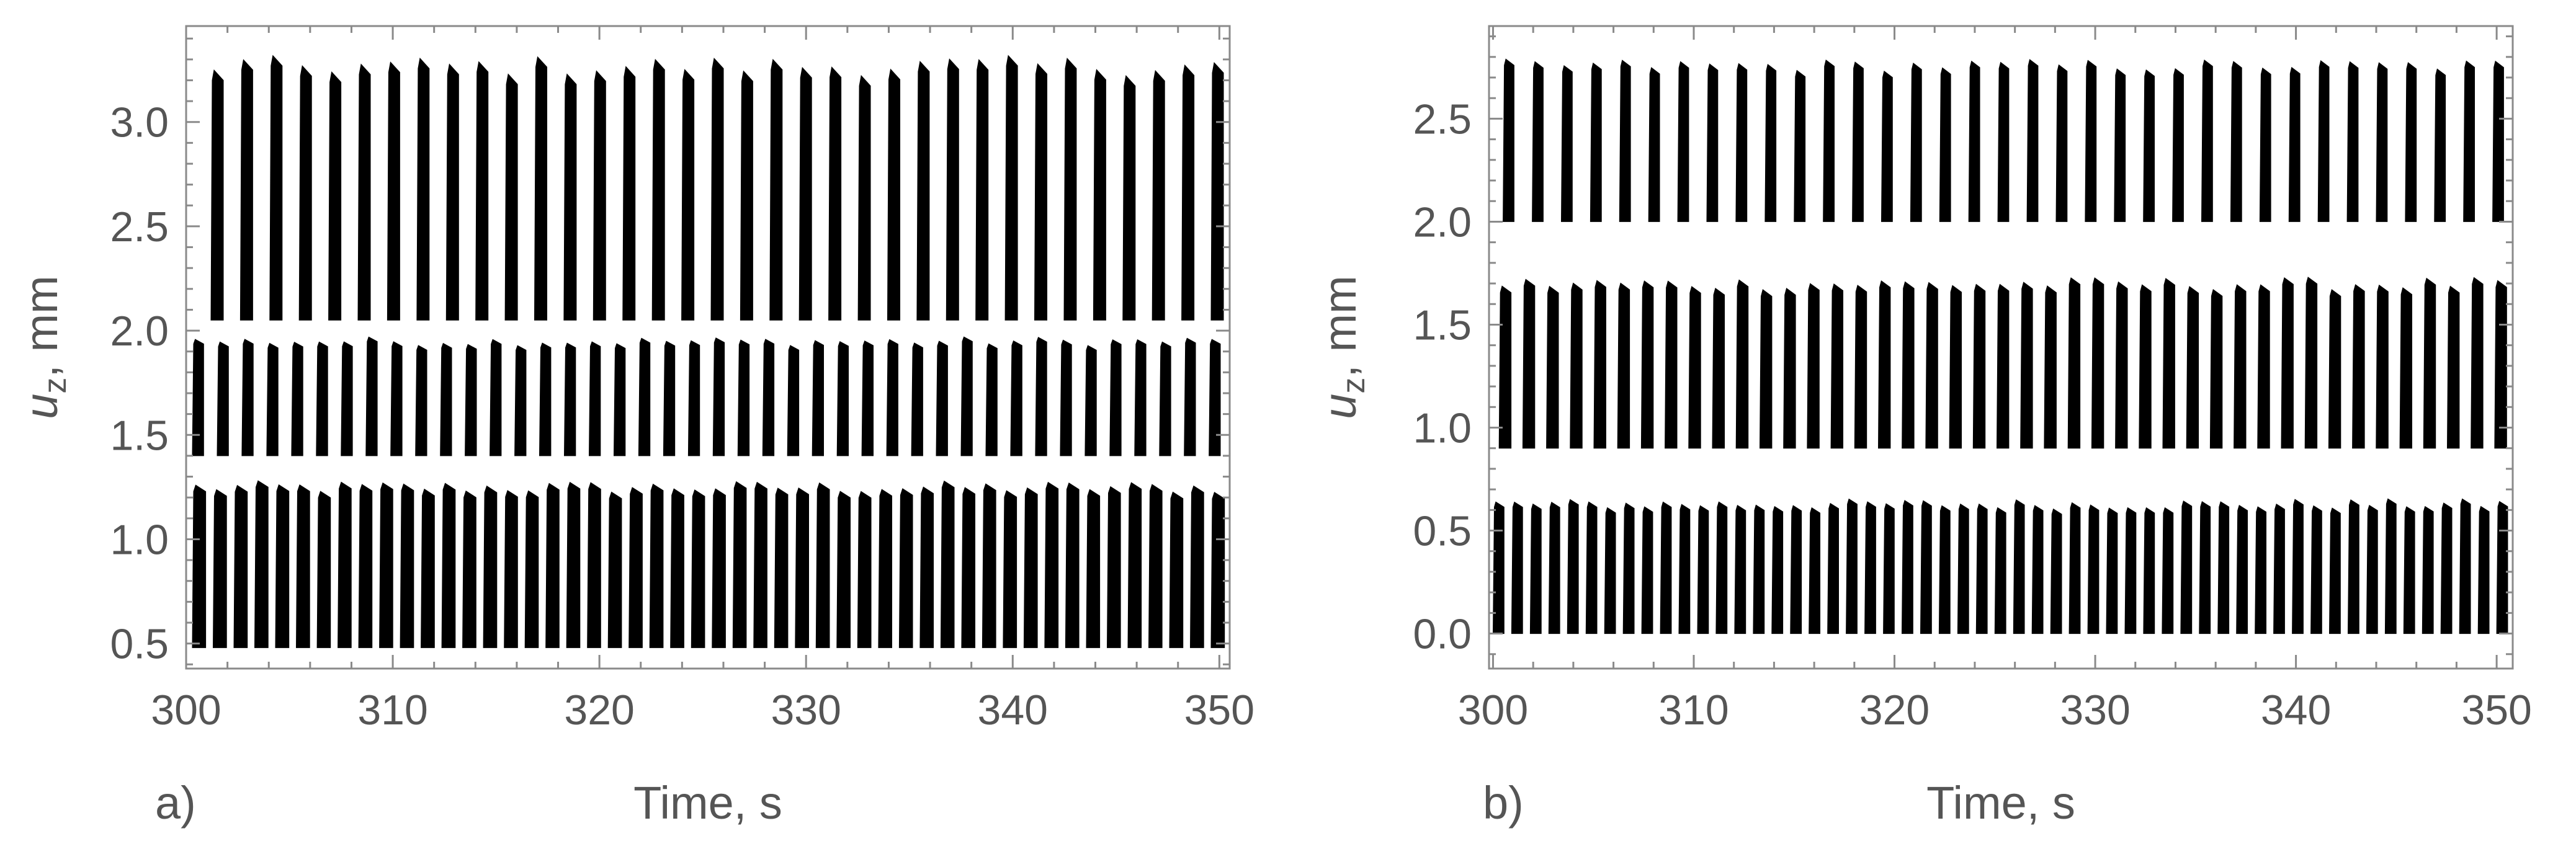  I want to click on y-tick-label-b: 2.0, so click(1442, 222).